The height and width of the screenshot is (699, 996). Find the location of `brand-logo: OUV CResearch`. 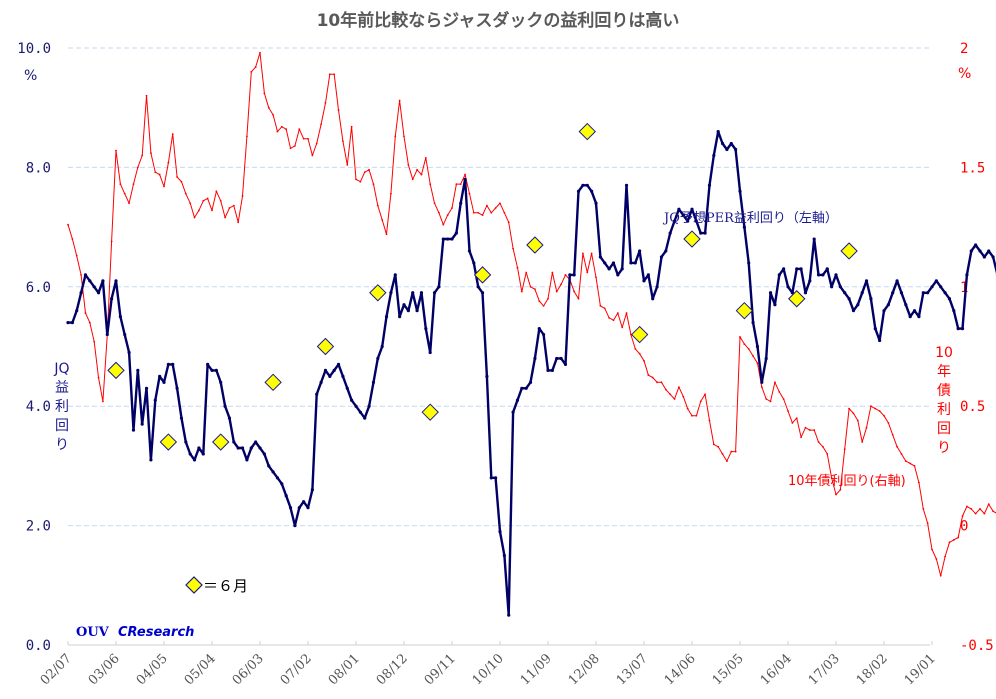

brand-logo: OUV CResearch is located at coordinates (135, 632).